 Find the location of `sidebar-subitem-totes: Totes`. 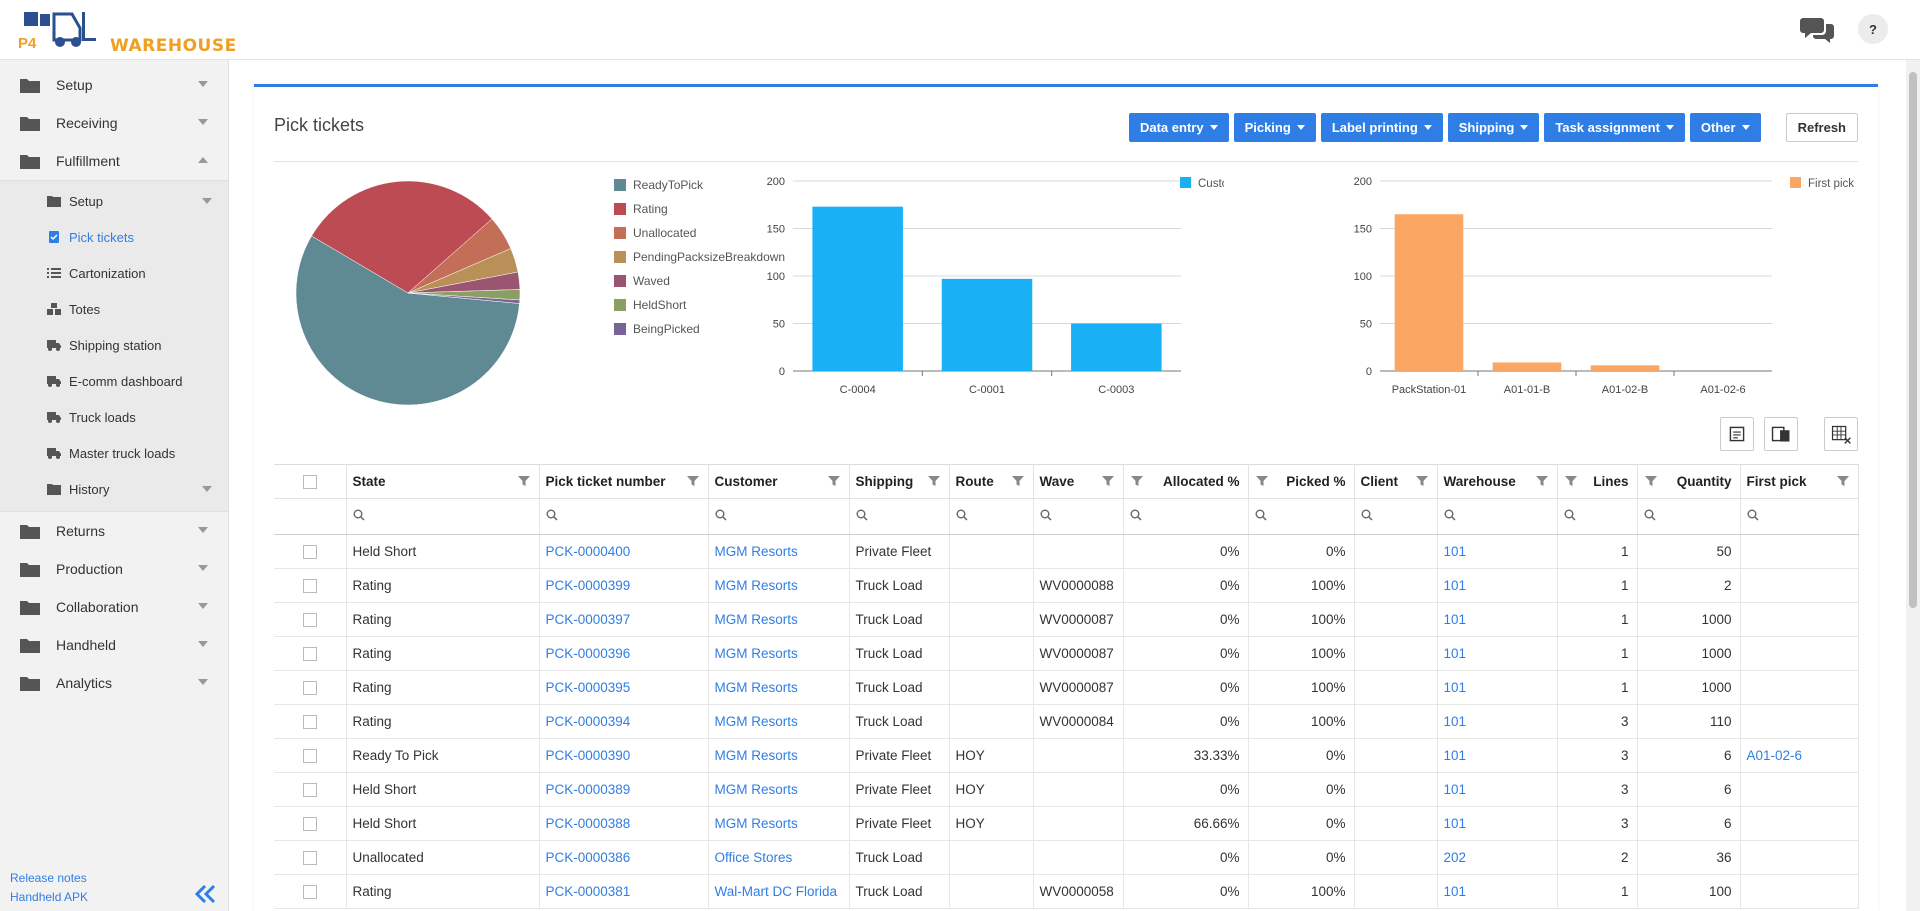

sidebar-subitem-totes: Totes is located at coordinates (114, 309).